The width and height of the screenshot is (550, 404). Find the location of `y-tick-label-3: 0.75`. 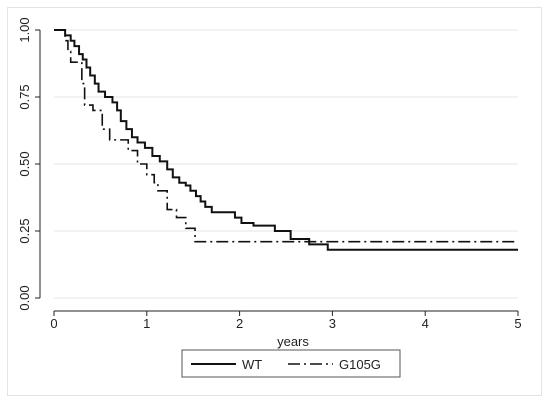

y-tick-label-3: 0.75 is located at coordinates (24, 96).